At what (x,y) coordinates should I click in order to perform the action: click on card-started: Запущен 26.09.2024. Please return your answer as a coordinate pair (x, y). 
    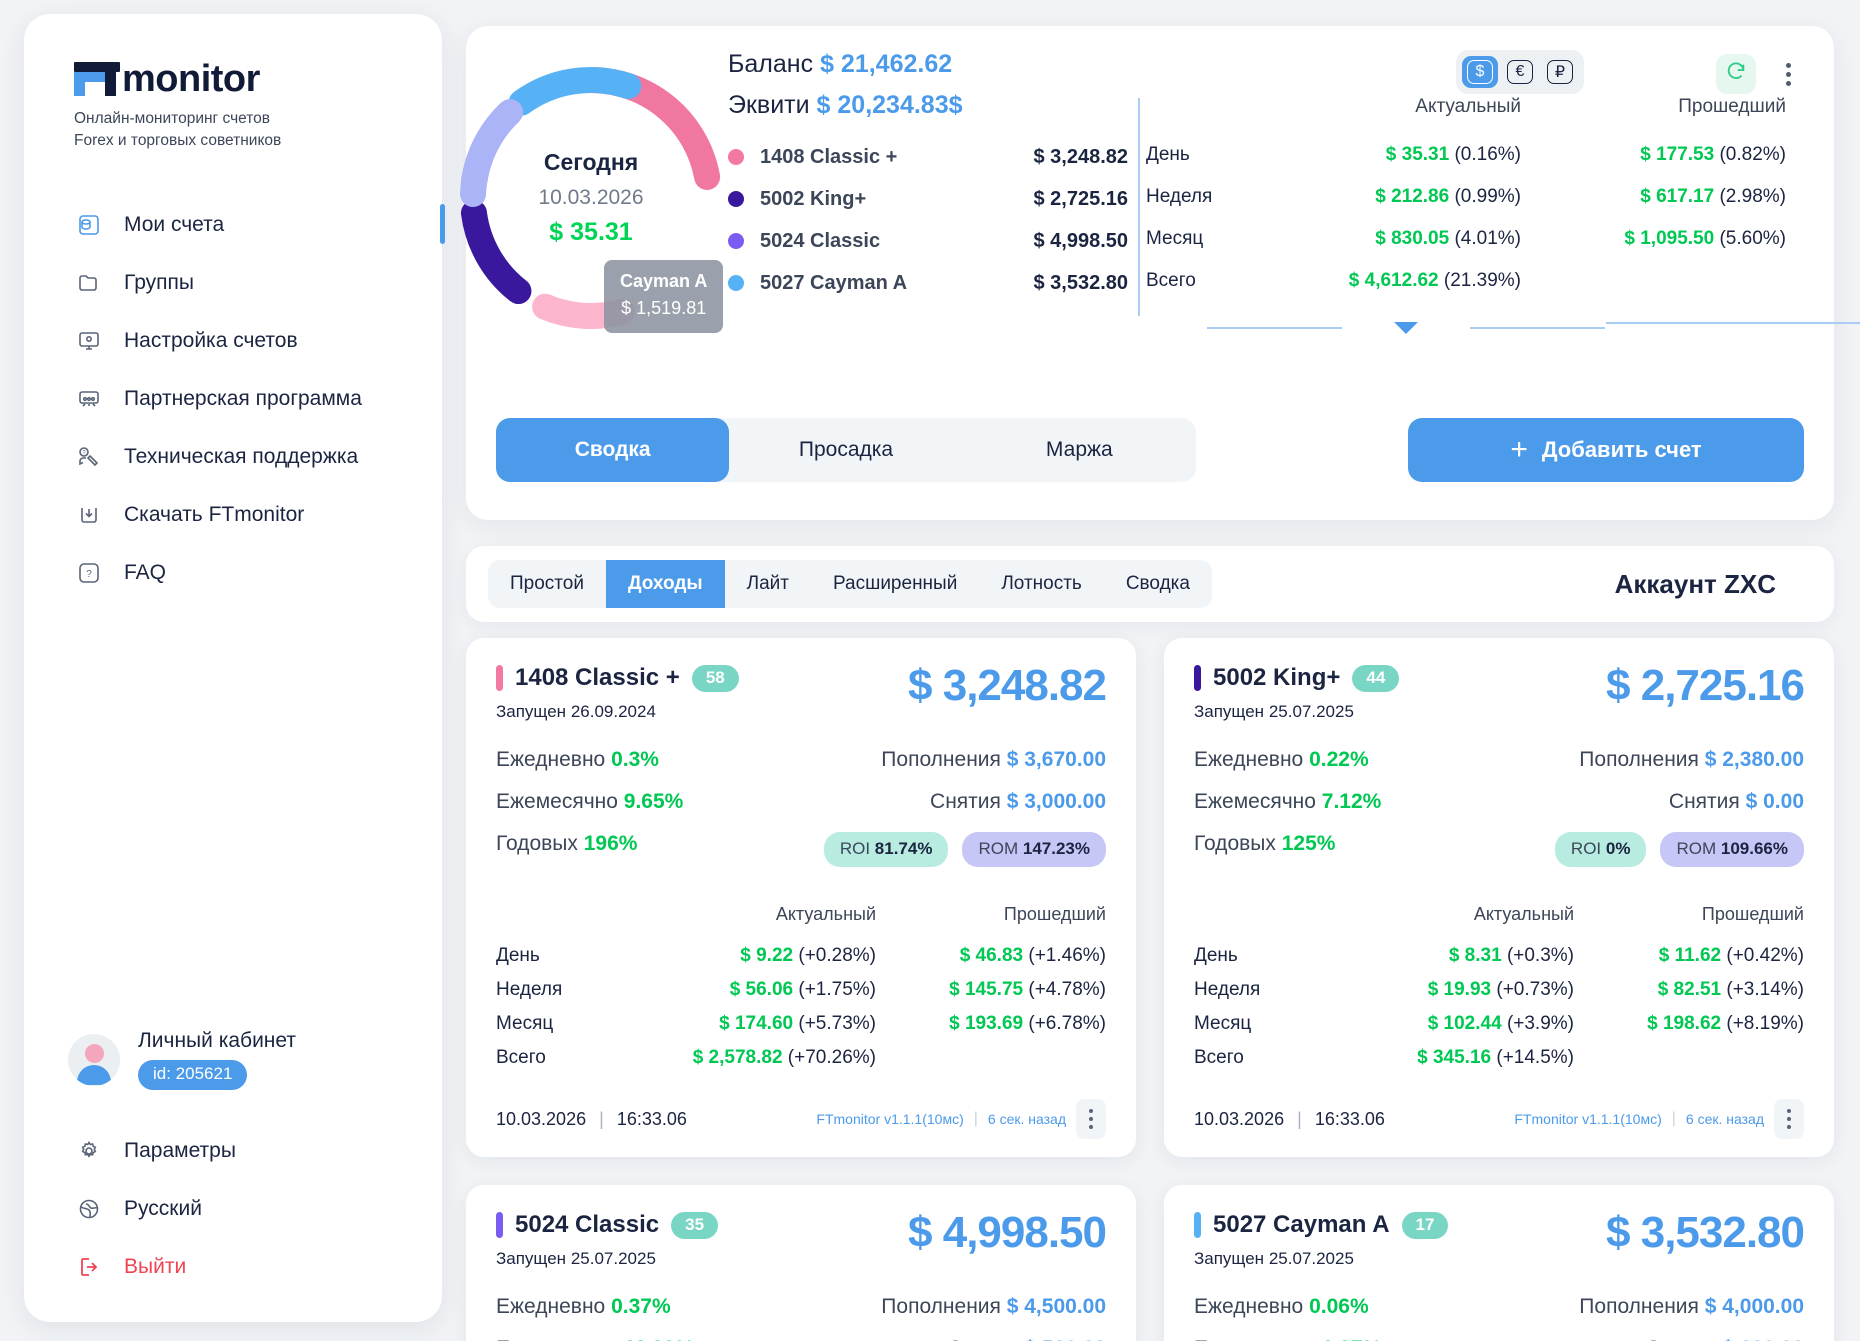
    Looking at the image, I should click on (576, 711).